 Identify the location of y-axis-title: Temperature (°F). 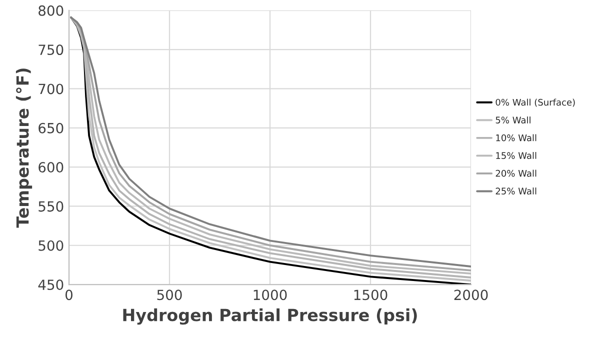
(24, 148).